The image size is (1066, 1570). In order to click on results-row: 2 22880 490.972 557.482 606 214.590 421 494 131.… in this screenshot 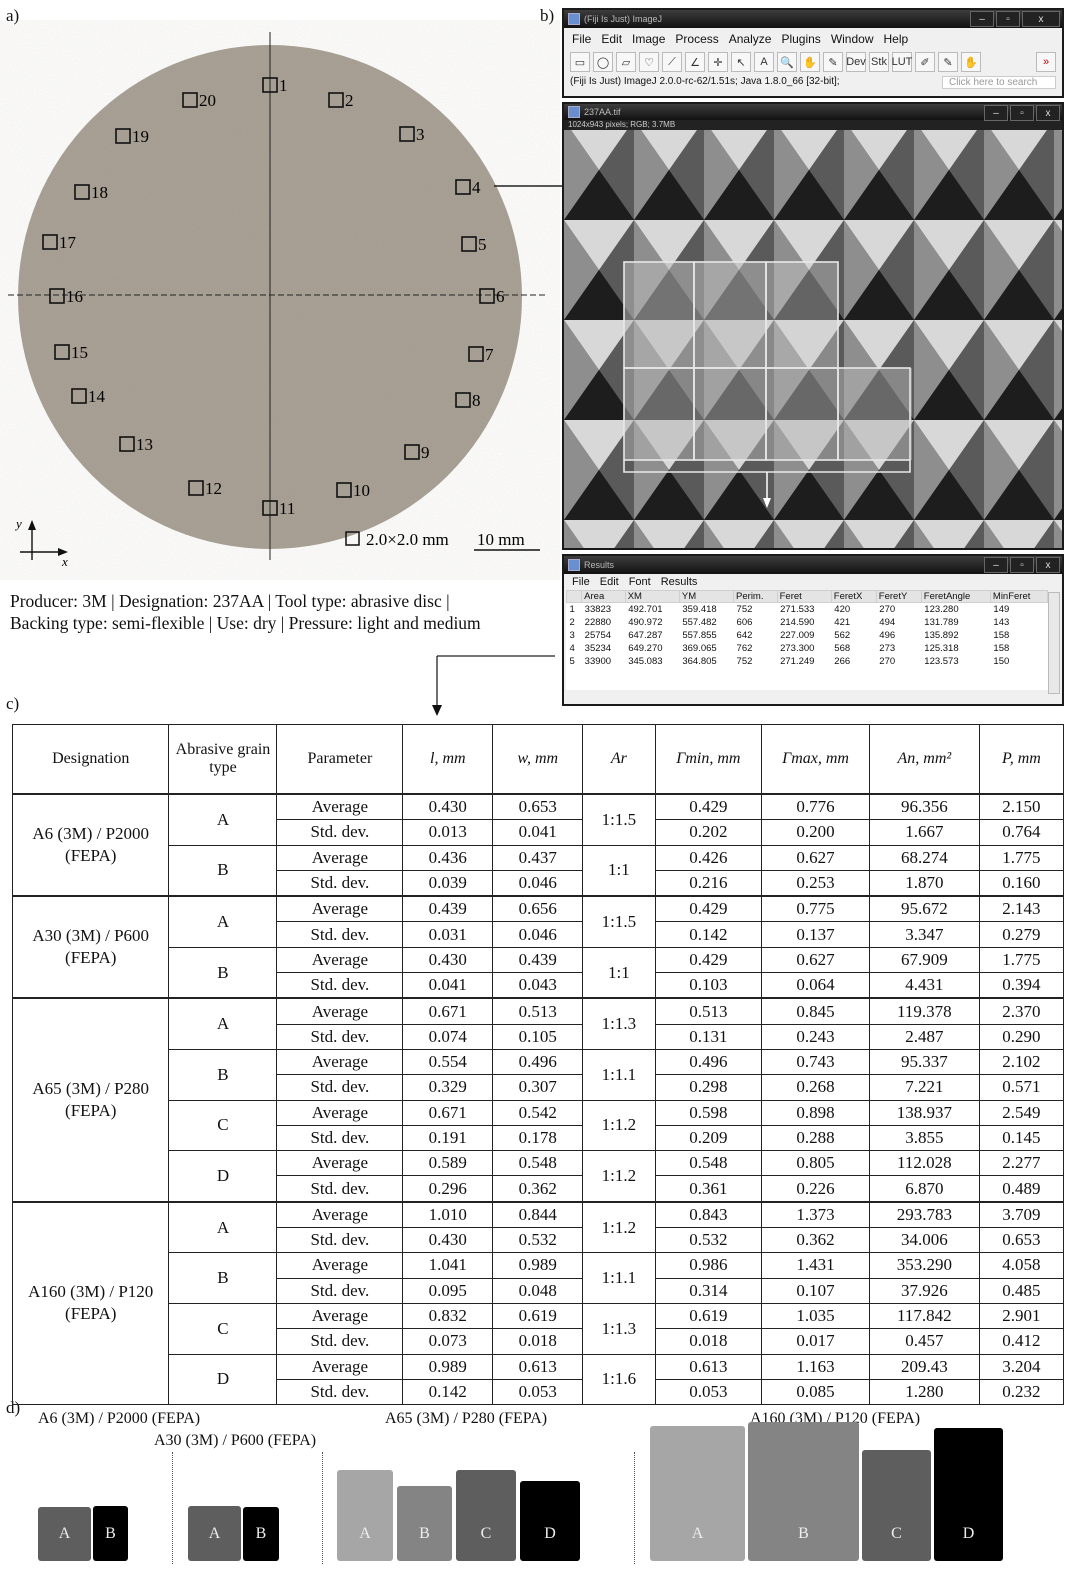, I will do `click(807, 622)`.